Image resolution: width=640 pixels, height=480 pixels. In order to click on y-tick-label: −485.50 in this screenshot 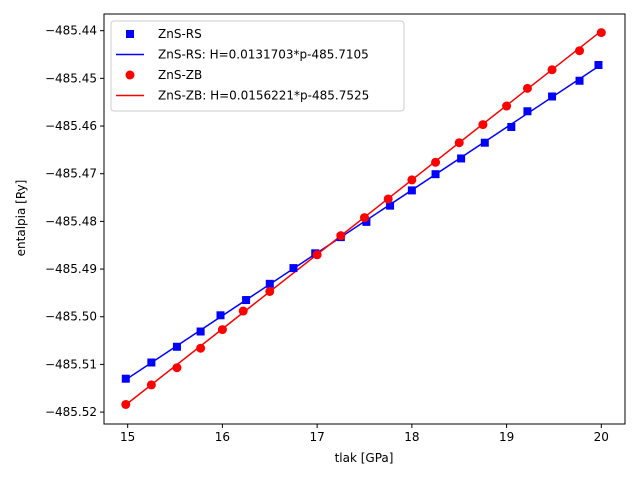, I will do `click(71, 317)`.